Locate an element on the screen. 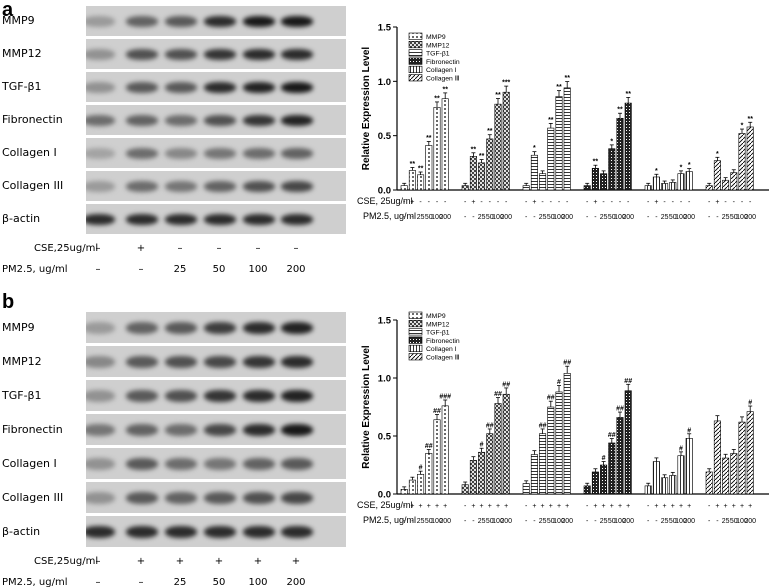  panel-letter-b: b is located at coordinates (8, 302).